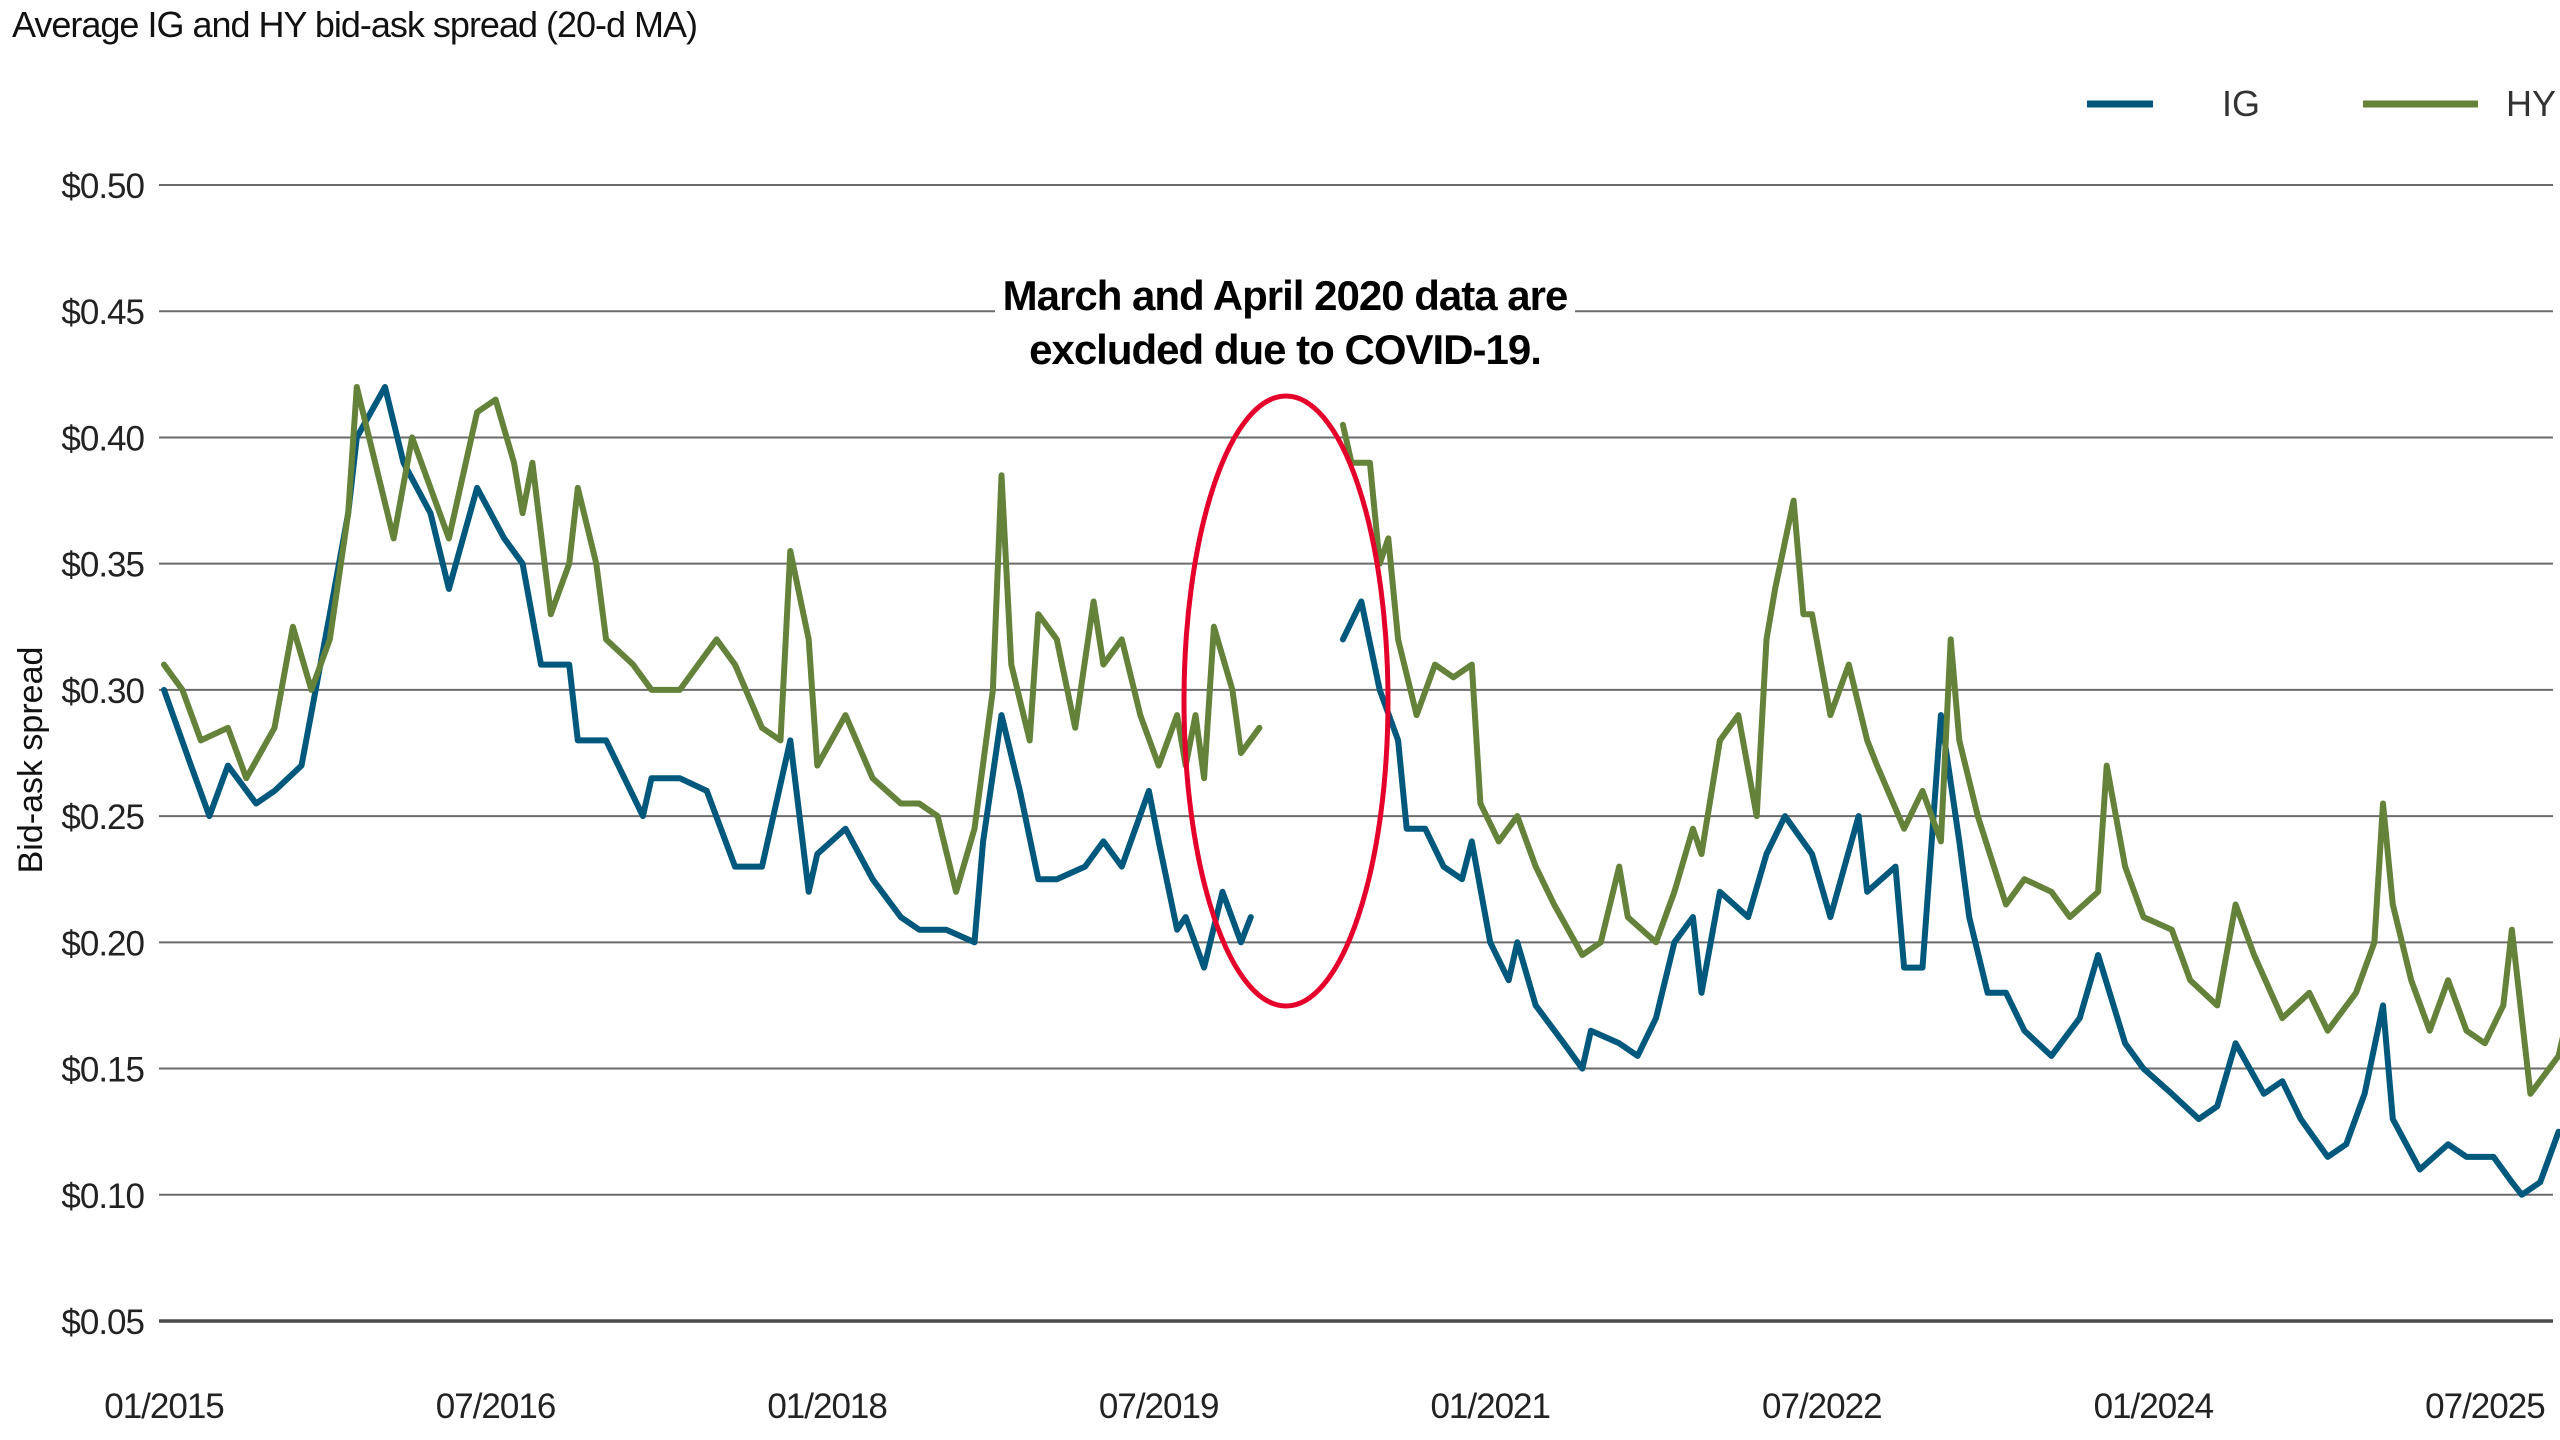 This screenshot has width=2560, height=1440. What do you see at coordinates (164, 1406) in the screenshot?
I see `x-tick-label: 01/2015` at bounding box center [164, 1406].